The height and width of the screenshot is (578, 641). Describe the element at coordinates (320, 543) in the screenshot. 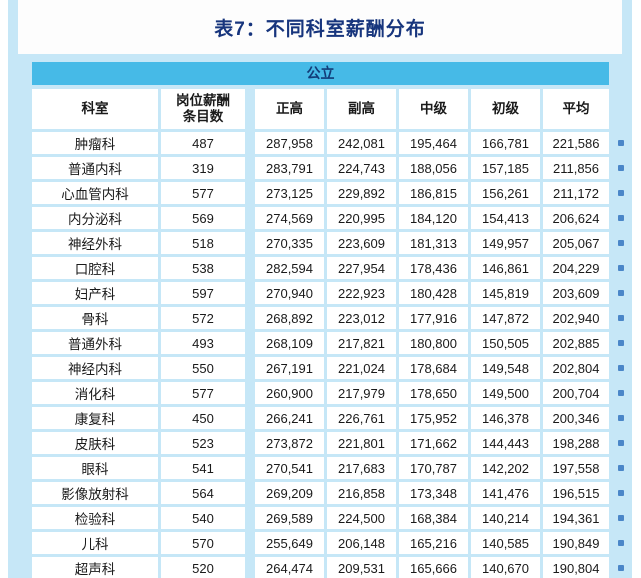

I see `table-row: 儿科 570 255,649 206,148 165,216 140,585 190,849` at that location.